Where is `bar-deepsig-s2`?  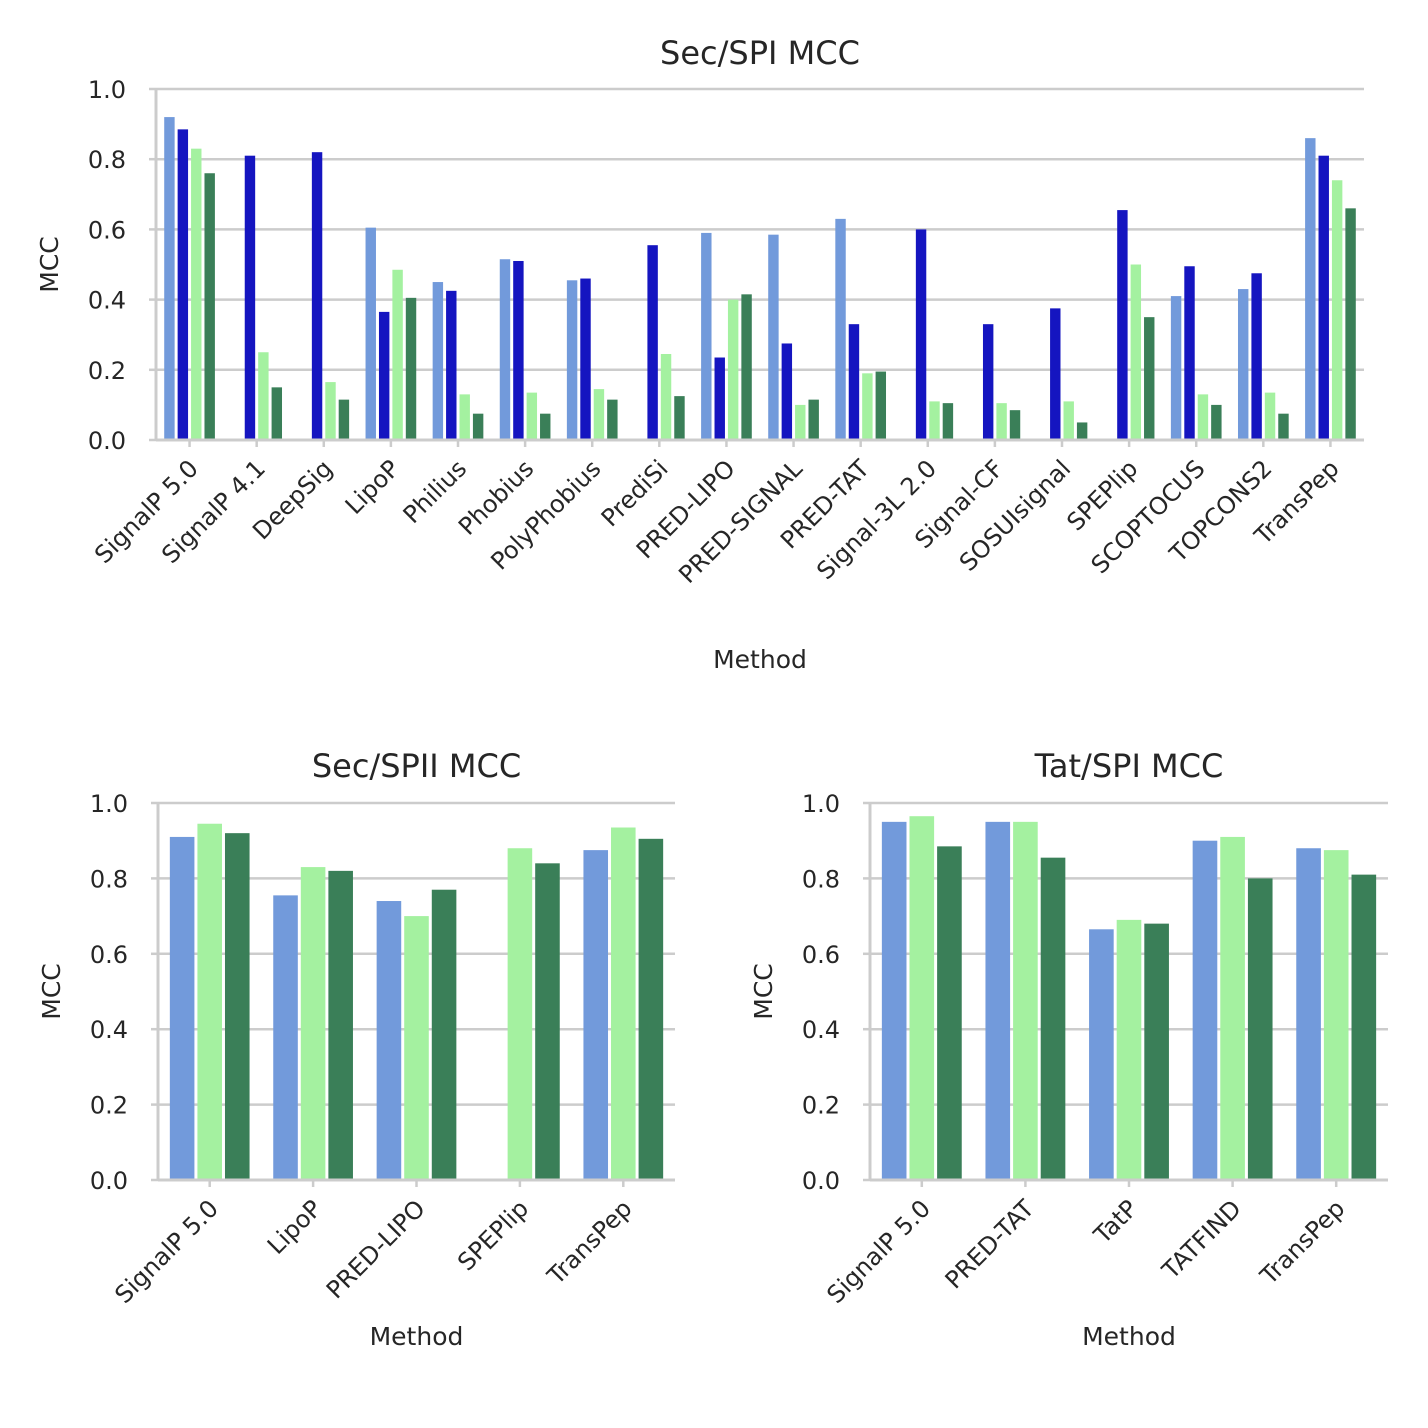 bar-deepsig-s2 is located at coordinates (317, 296).